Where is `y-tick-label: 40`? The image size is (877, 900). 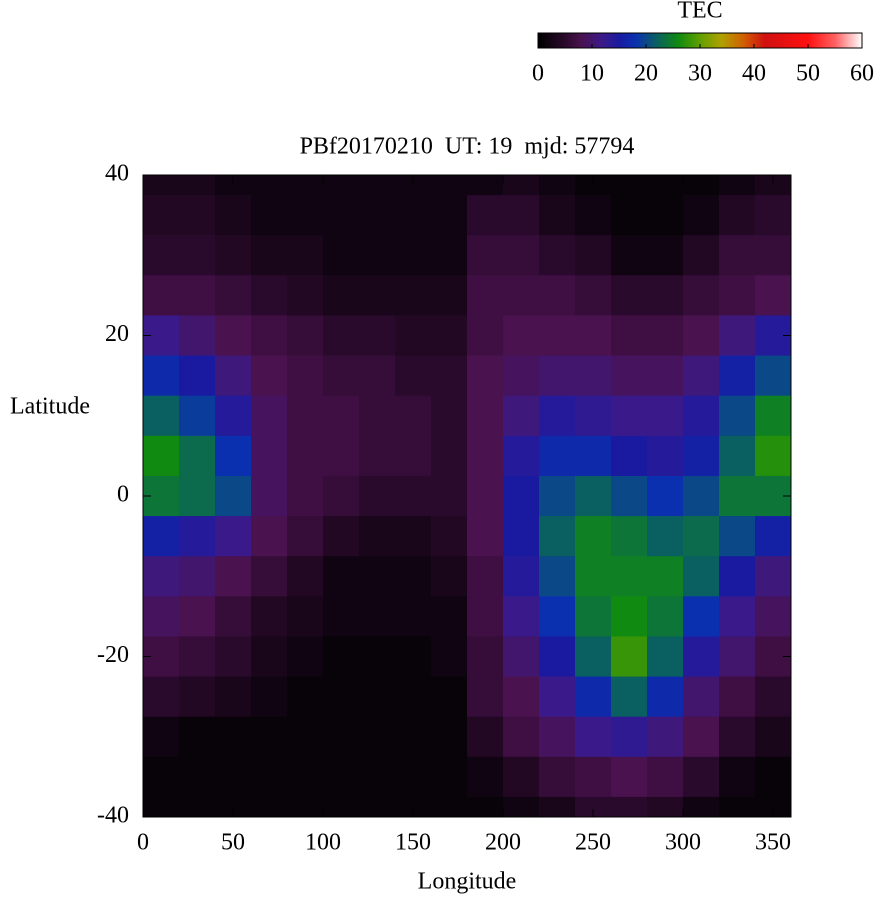
y-tick-label: 40 is located at coordinates (117, 174).